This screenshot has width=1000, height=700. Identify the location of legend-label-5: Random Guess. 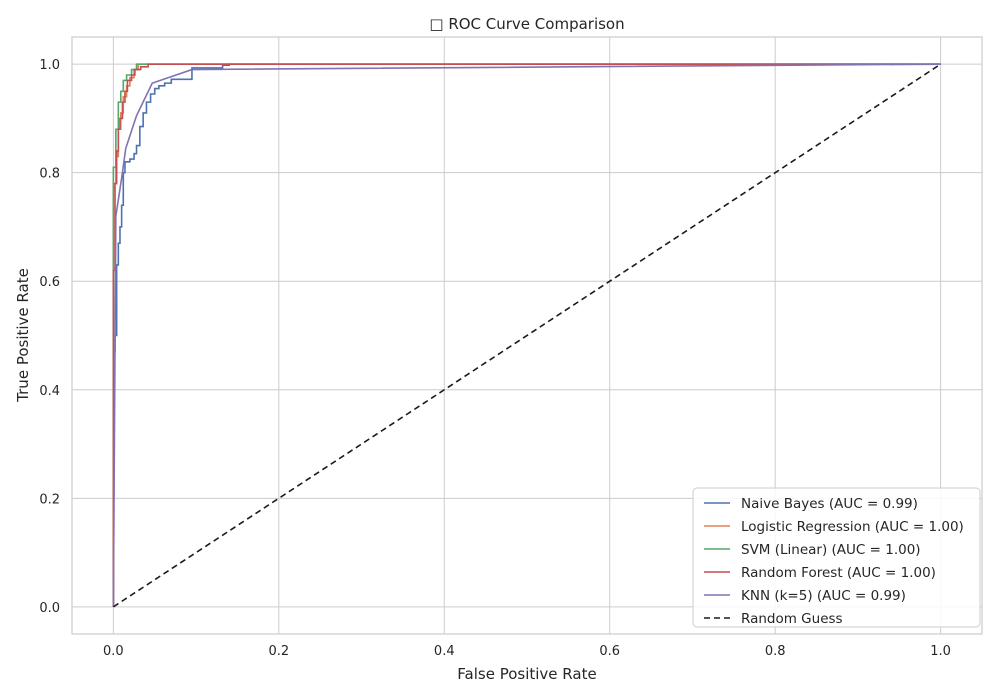
(792, 619).